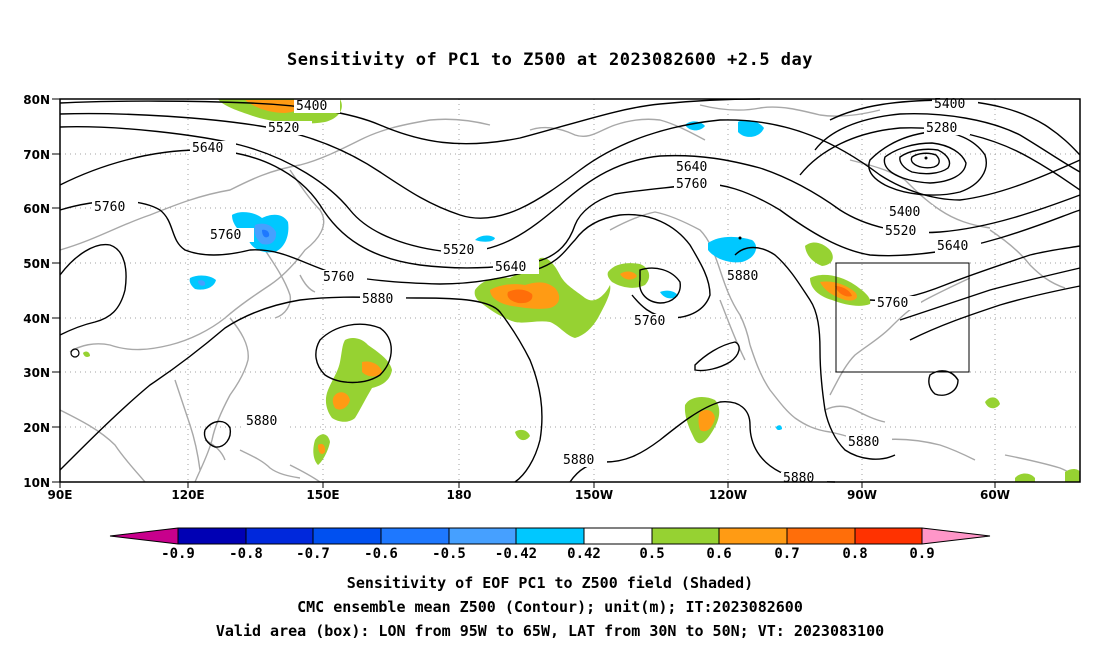 The height and width of the screenshot is (650, 1100). Describe the element at coordinates (36, 291) in the screenshot. I see `lat-axis: 80N 70N 60N 50N 40N 30N 20N 10N` at that location.